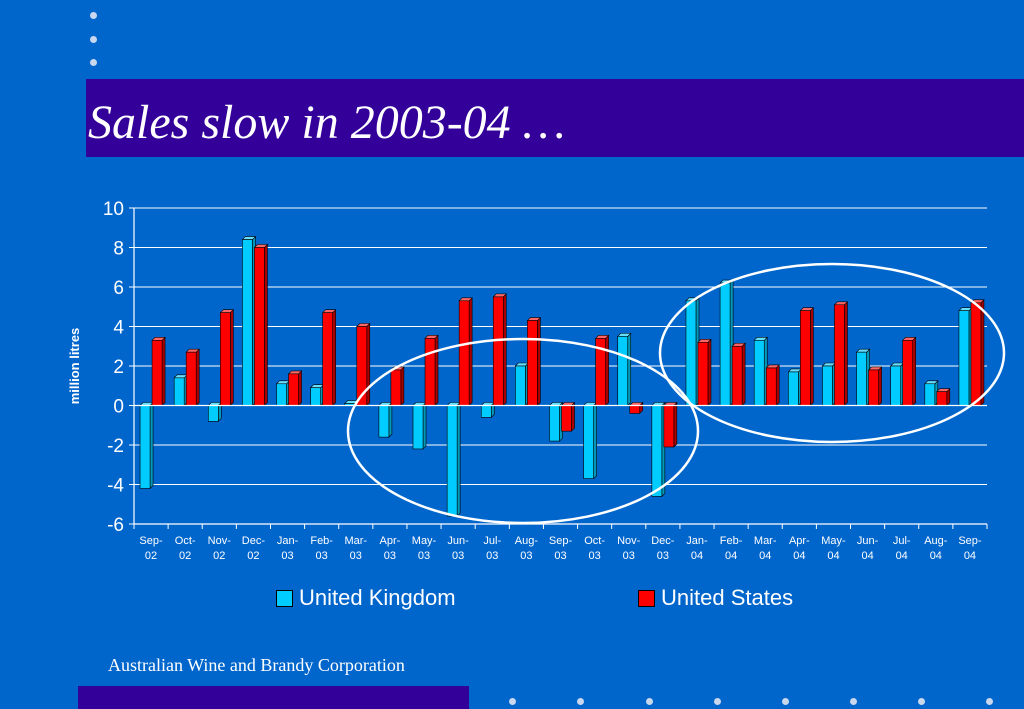 Image resolution: width=1024 pixels, height=709 pixels. Describe the element at coordinates (284, 598) in the screenshot. I see `legend-swatch-uk` at that location.